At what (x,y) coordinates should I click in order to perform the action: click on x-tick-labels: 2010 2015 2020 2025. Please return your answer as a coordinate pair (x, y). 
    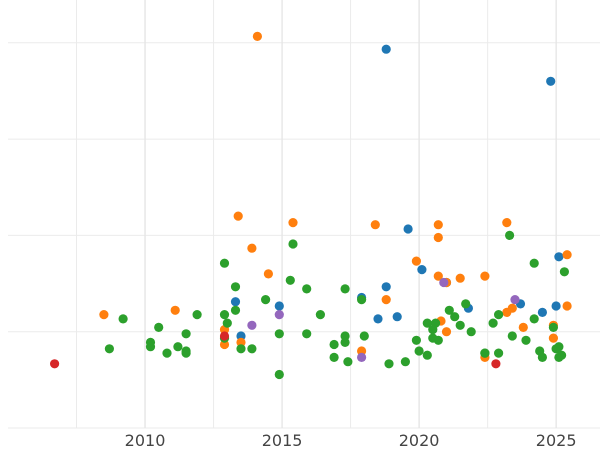
    Looking at the image, I should click on (351, 440).